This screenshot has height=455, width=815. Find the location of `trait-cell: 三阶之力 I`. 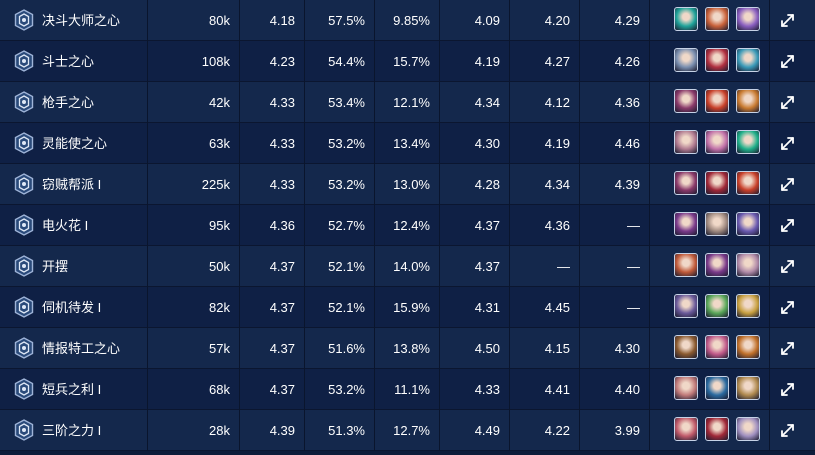

trait-cell: 三阶之力 I is located at coordinates (74, 430).